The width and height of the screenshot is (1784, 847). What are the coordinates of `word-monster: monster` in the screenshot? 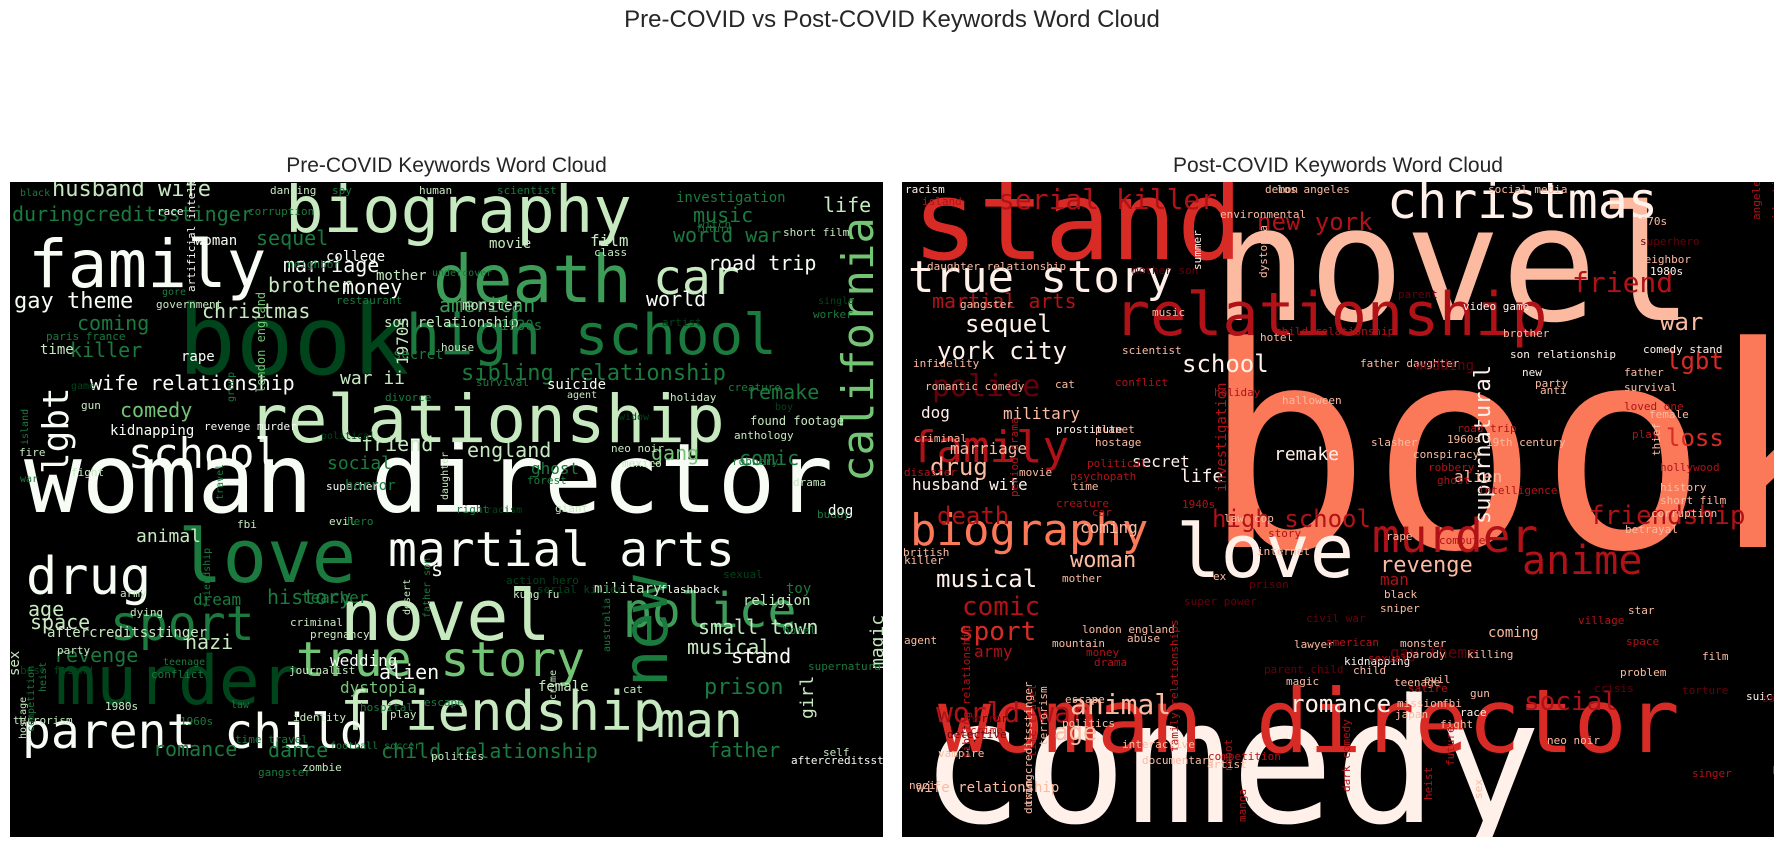 It's located at (491, 306).